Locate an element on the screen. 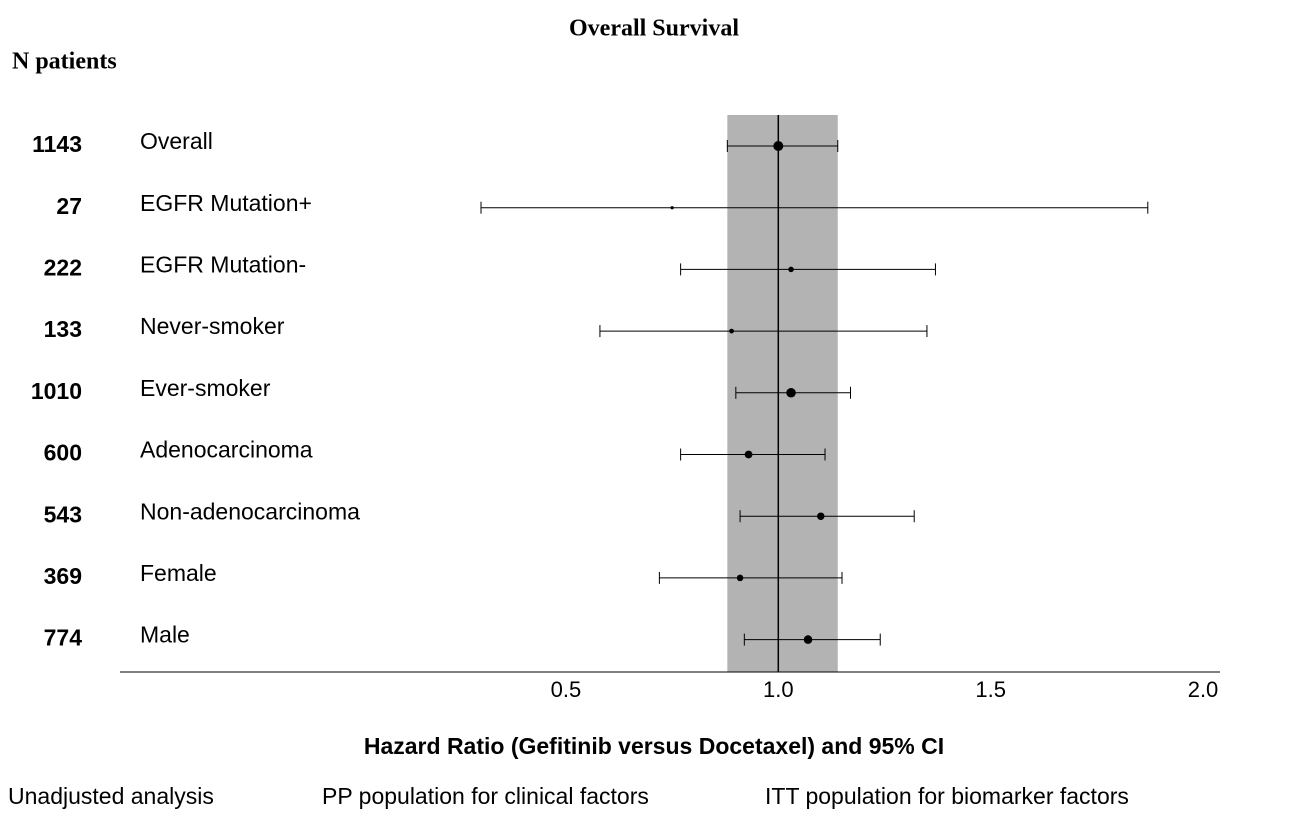 Image resolution: width=1309 pixels, height=835 pixels. chart-title: Overall Survival is located at coordinates (654, 29).